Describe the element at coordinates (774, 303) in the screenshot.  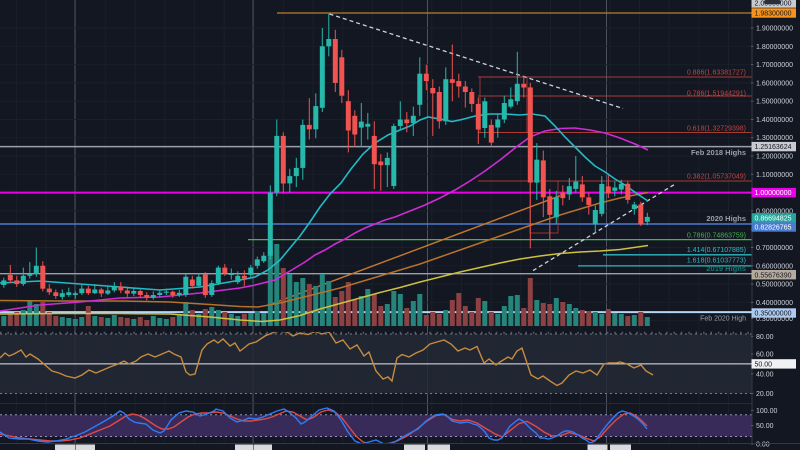
I see `svg-text: 0.40000000` at that location.